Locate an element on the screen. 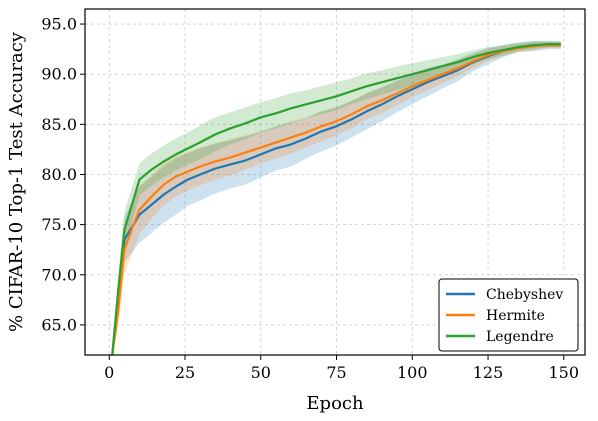 The height and width of the screenshot is (421, 598). y-tick-label: 95.0 is located at coordinates (59, 24).